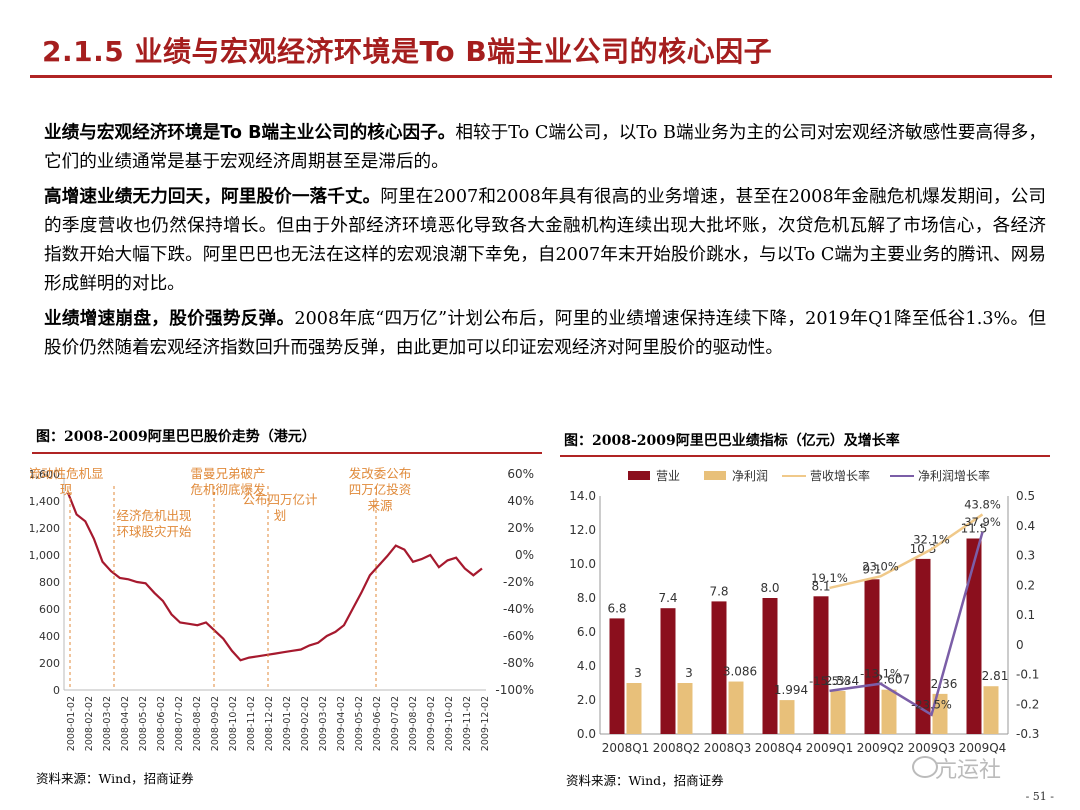 This screenshot has width=1080, height=810. What do you see at coordinates (829, 578) in the screenshot?
I see `chart2-revenue-growth-label: 19.1%` at bounding box center [829, 578].